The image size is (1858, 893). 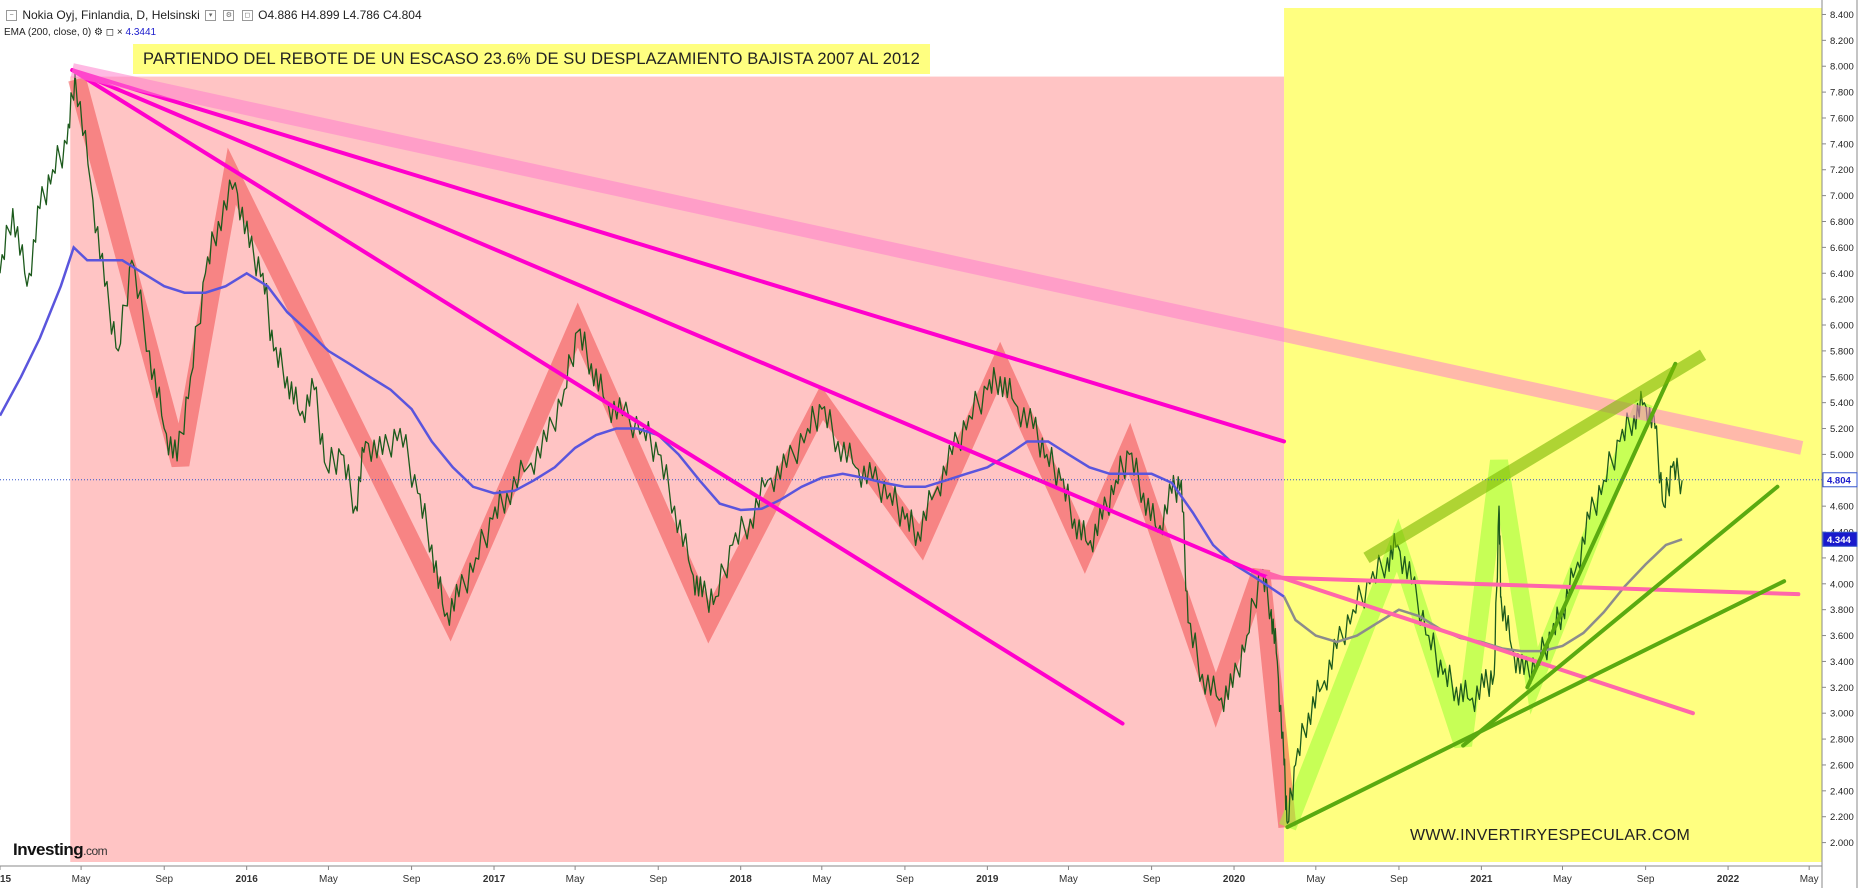 I want to click on y-tick-label: 5.200, so click(x=1842, y=429).